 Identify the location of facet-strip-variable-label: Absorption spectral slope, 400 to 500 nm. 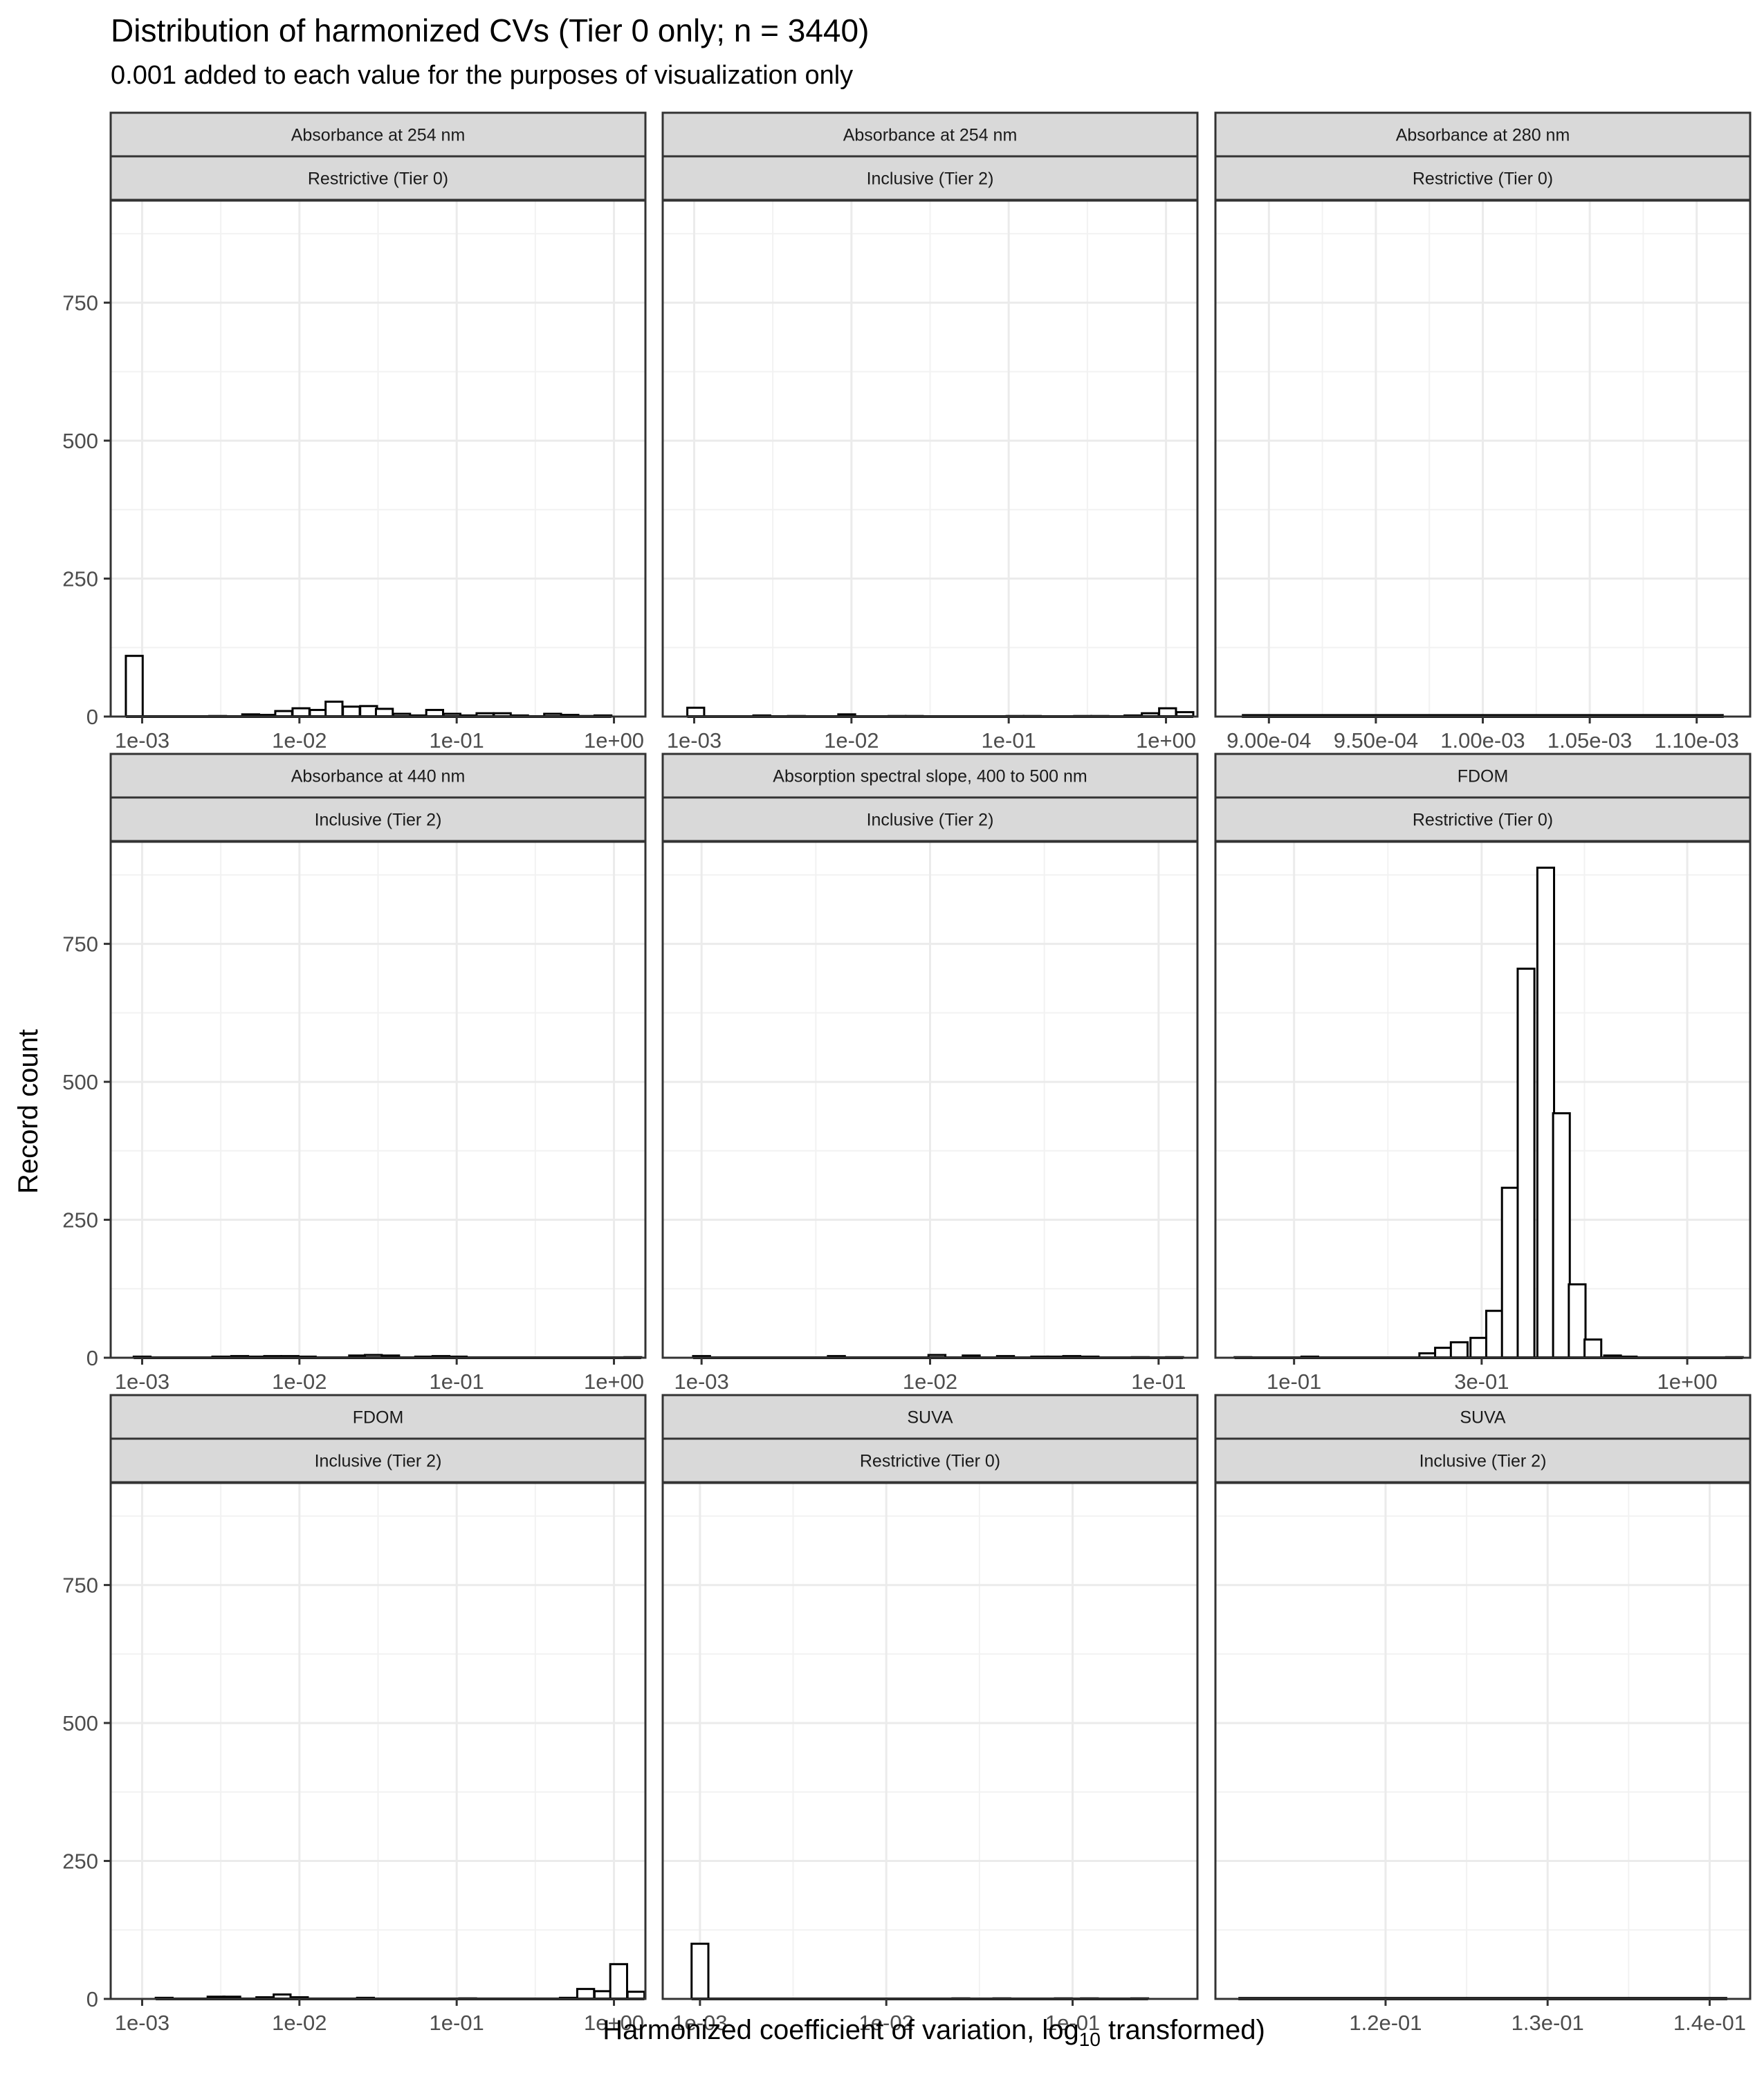
(930, 776).